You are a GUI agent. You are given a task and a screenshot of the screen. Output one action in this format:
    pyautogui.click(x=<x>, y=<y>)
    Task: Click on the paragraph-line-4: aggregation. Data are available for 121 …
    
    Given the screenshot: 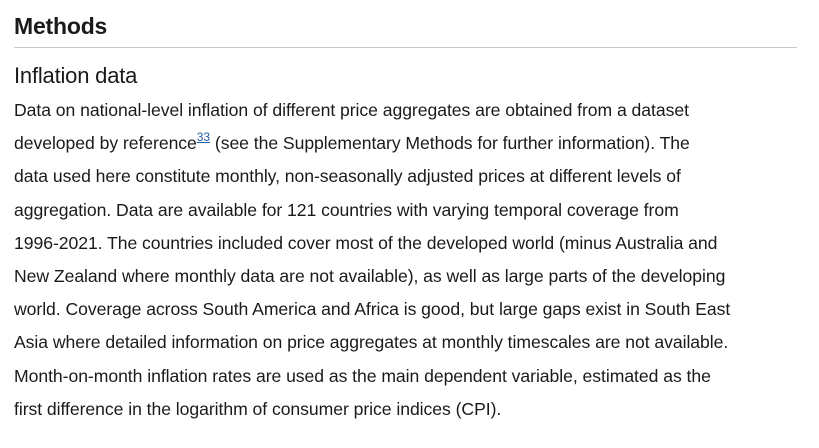 What is the action you would take?
    pyautogui.click(x=346, y=209)
    